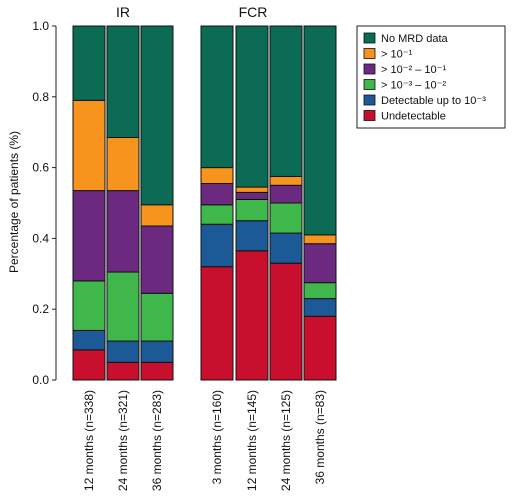 This screenshot has height=496, width=520. What do you see at coordinates (253, 12) in the screenshot?
I see `group-label: FCR` at bounding box center [253, 12].